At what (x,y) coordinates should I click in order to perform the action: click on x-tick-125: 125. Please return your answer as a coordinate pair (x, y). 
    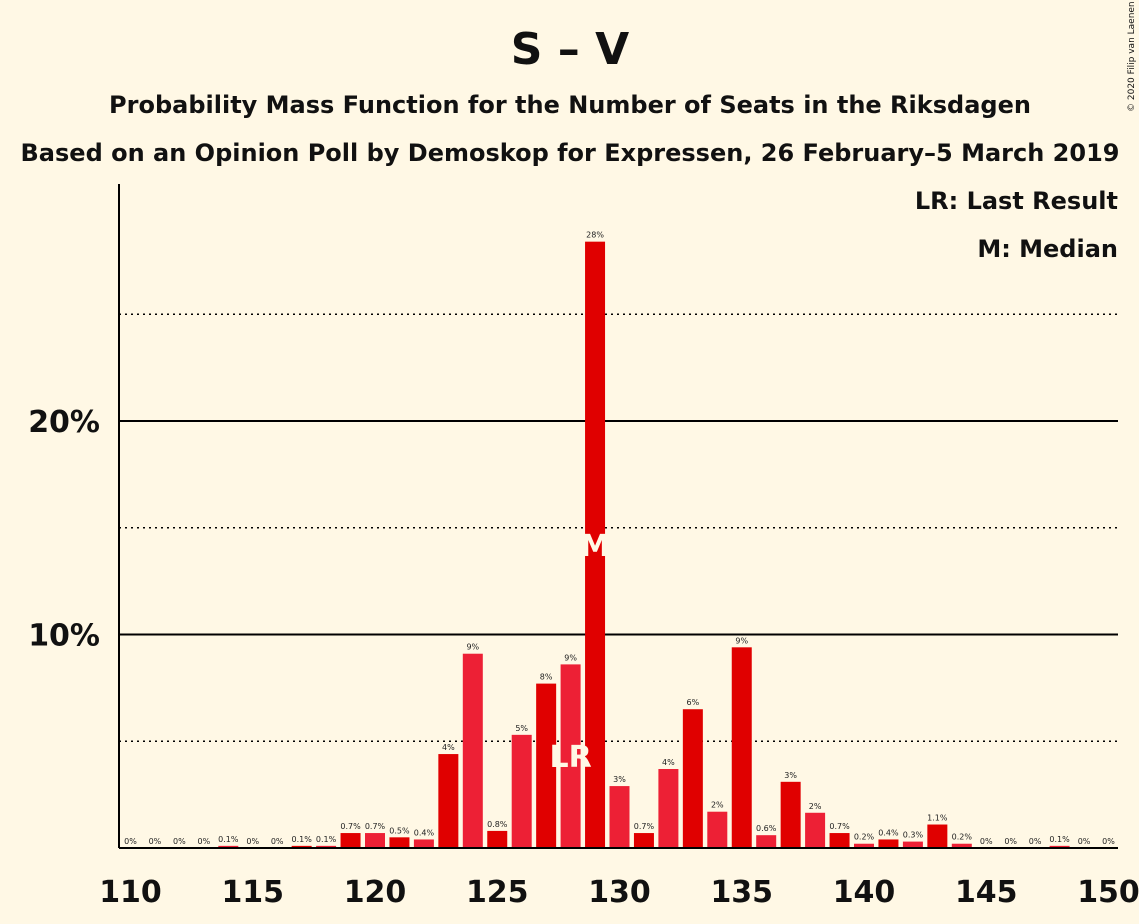
    Looking at the image, I should click on (497, 892).